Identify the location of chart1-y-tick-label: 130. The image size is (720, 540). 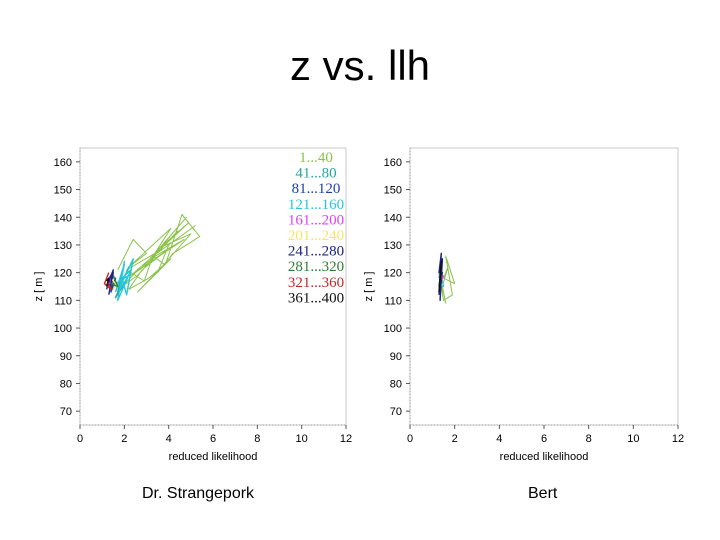
(63, 246).